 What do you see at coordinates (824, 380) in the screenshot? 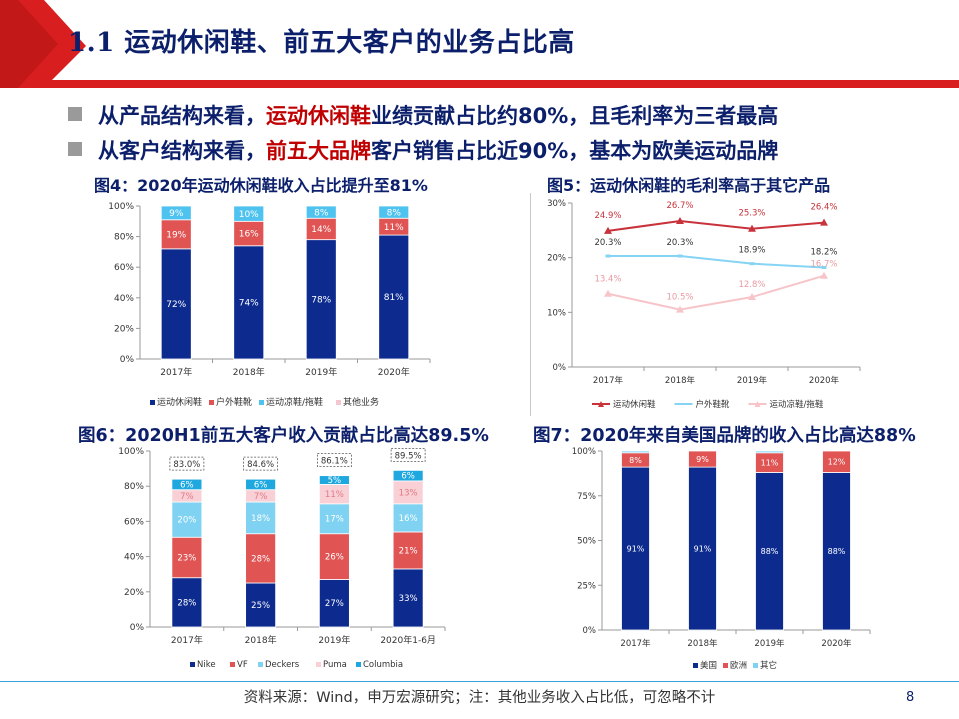
I see `x-tick-label: 2020年` at bounding box center [824, 380].